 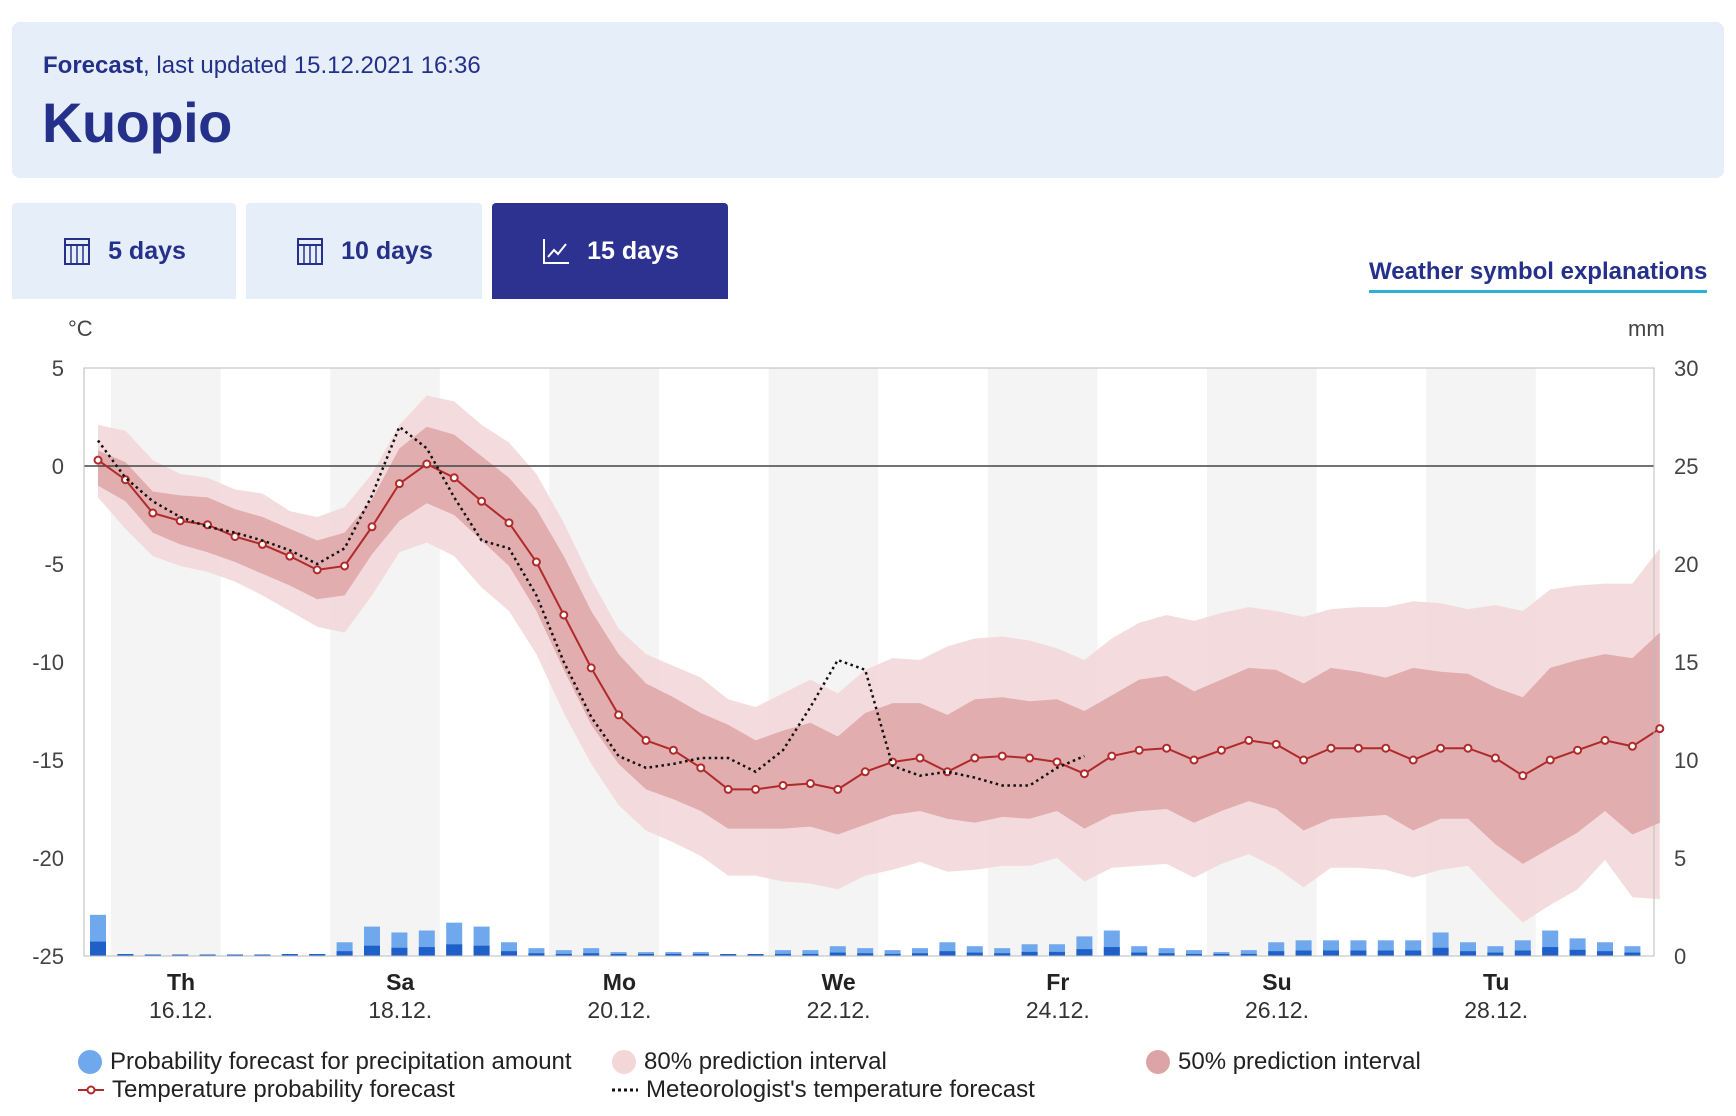 I want to click on day-label: Mo, so click(x=619, y=982).